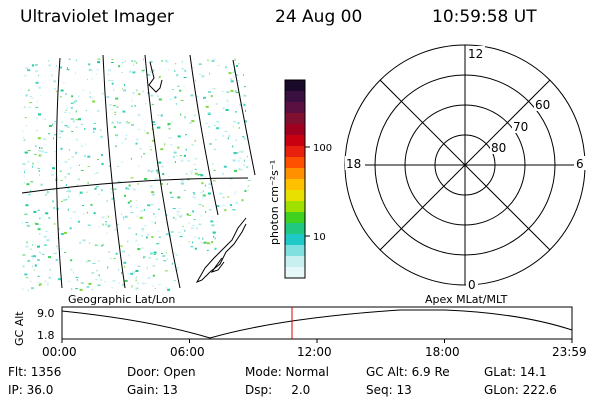  What do you see at coordinates (442, 352) in the screenshot?
I see `x-tick-1800: 18:00` at bounding box center [442, 352].